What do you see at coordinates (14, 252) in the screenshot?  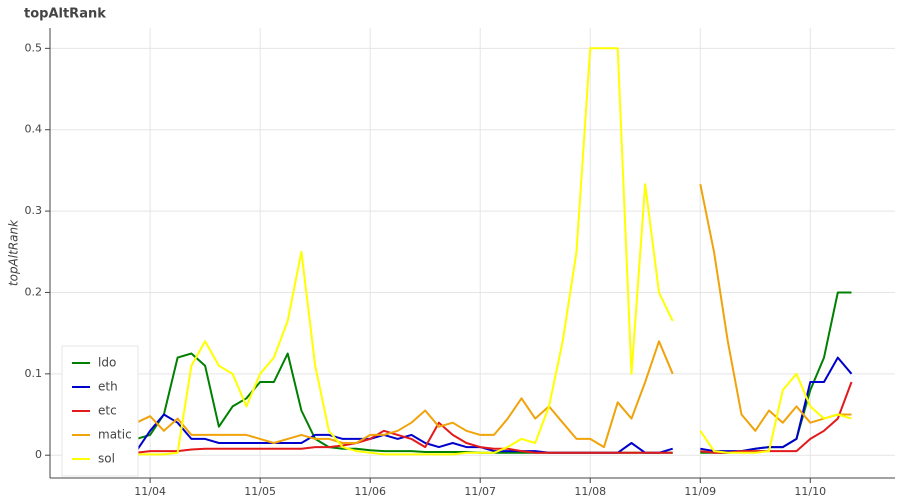 I see `y-axis-label: topAltRank` at bounding box center [14, 252].